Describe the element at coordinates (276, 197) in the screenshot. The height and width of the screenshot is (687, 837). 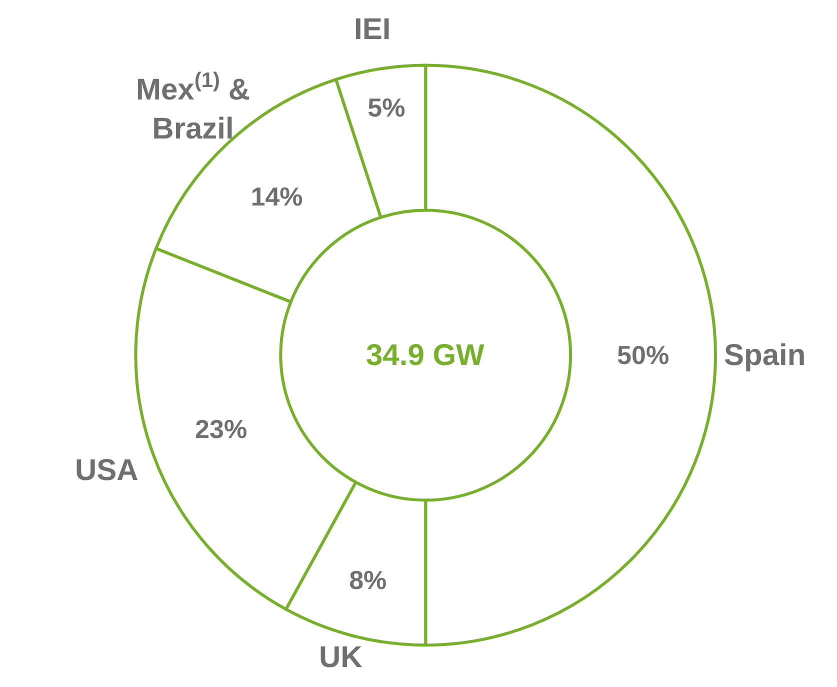
I see `data-label: 14%` at that location.